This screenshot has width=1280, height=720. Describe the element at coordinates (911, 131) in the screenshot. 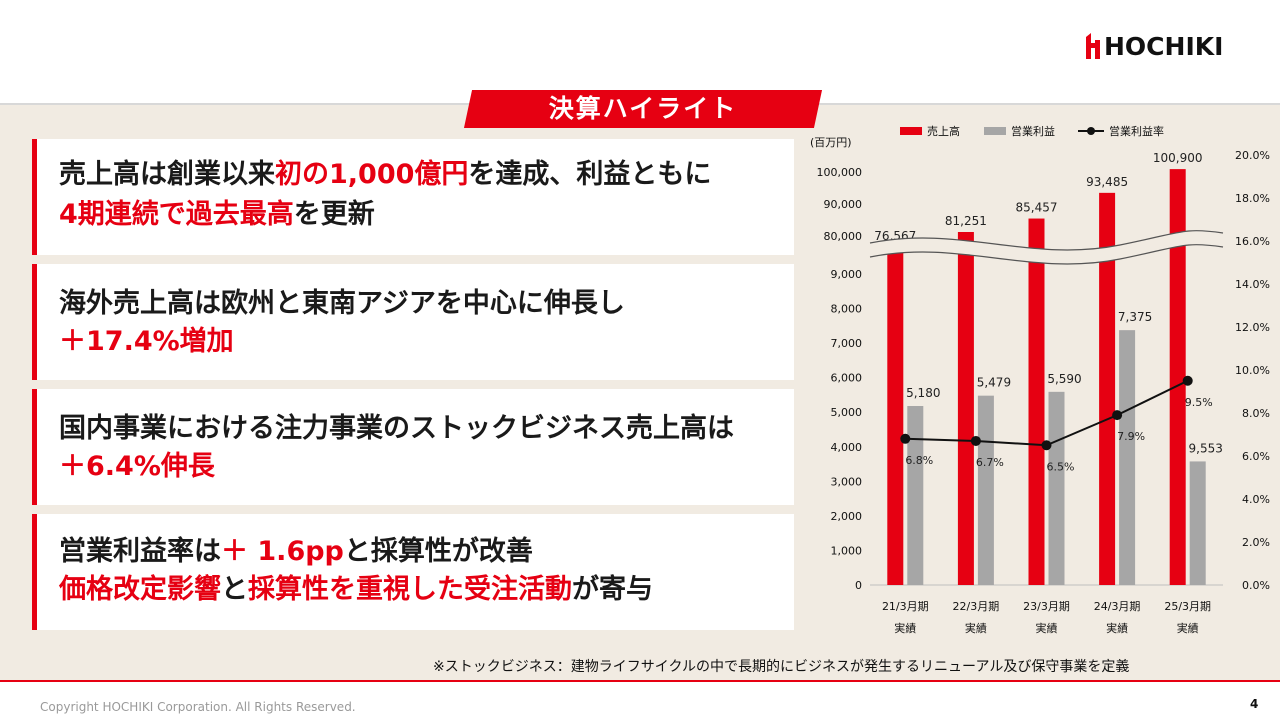

I see `legend-swatch-sales` at that location.